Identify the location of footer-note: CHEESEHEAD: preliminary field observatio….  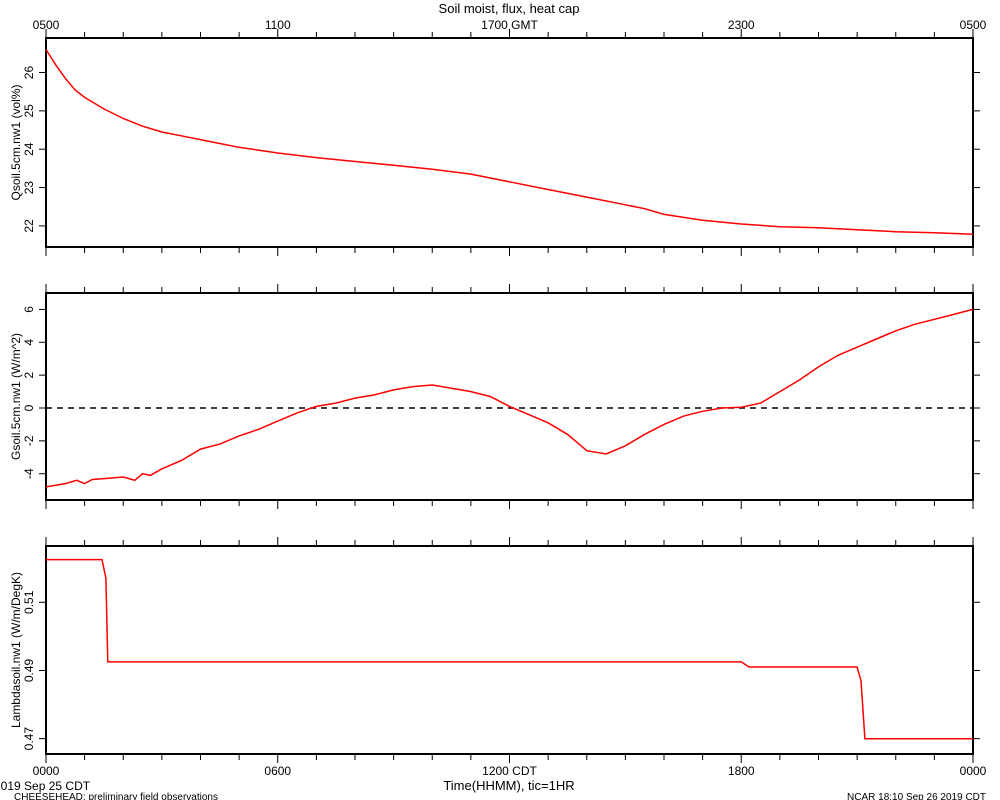
(116, 796).